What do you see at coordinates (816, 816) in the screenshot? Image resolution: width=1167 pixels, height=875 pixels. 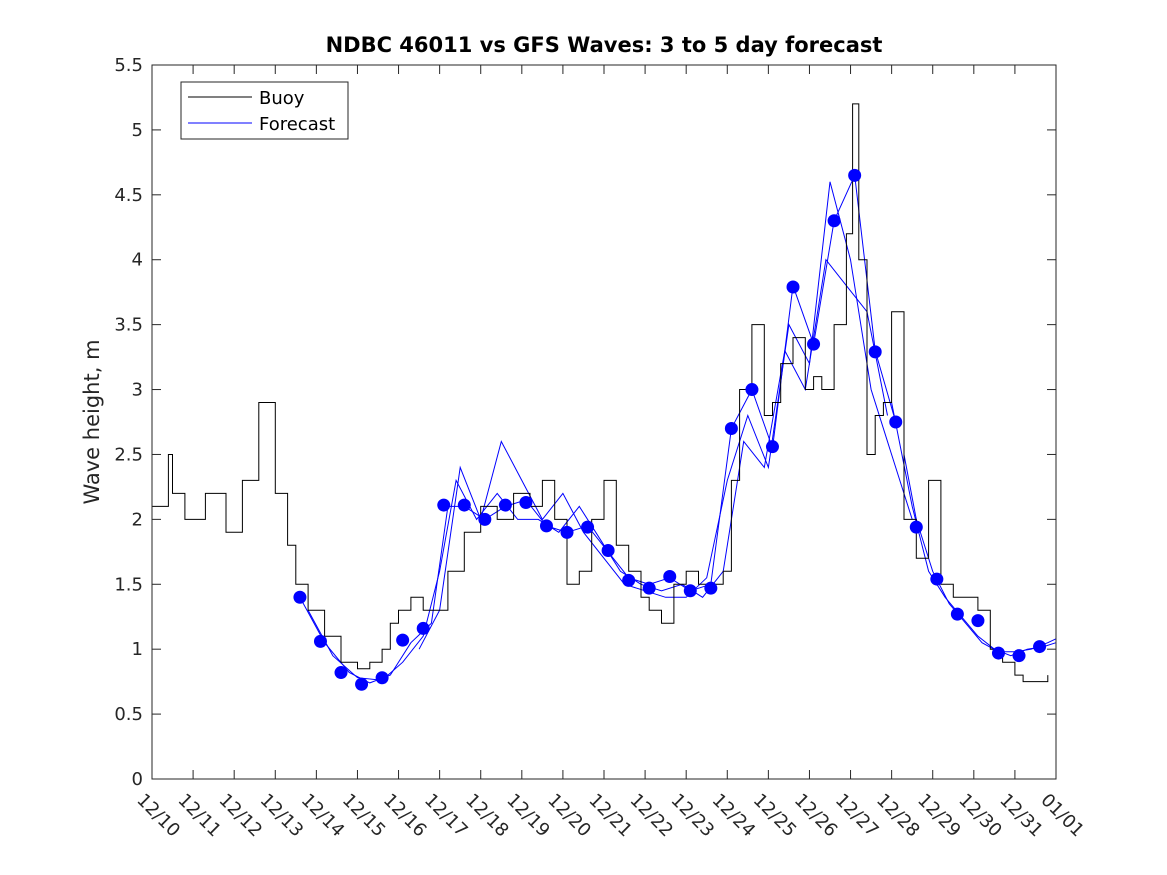 I see `x-tick-label: 12/26` at bounding box center [816, 816].